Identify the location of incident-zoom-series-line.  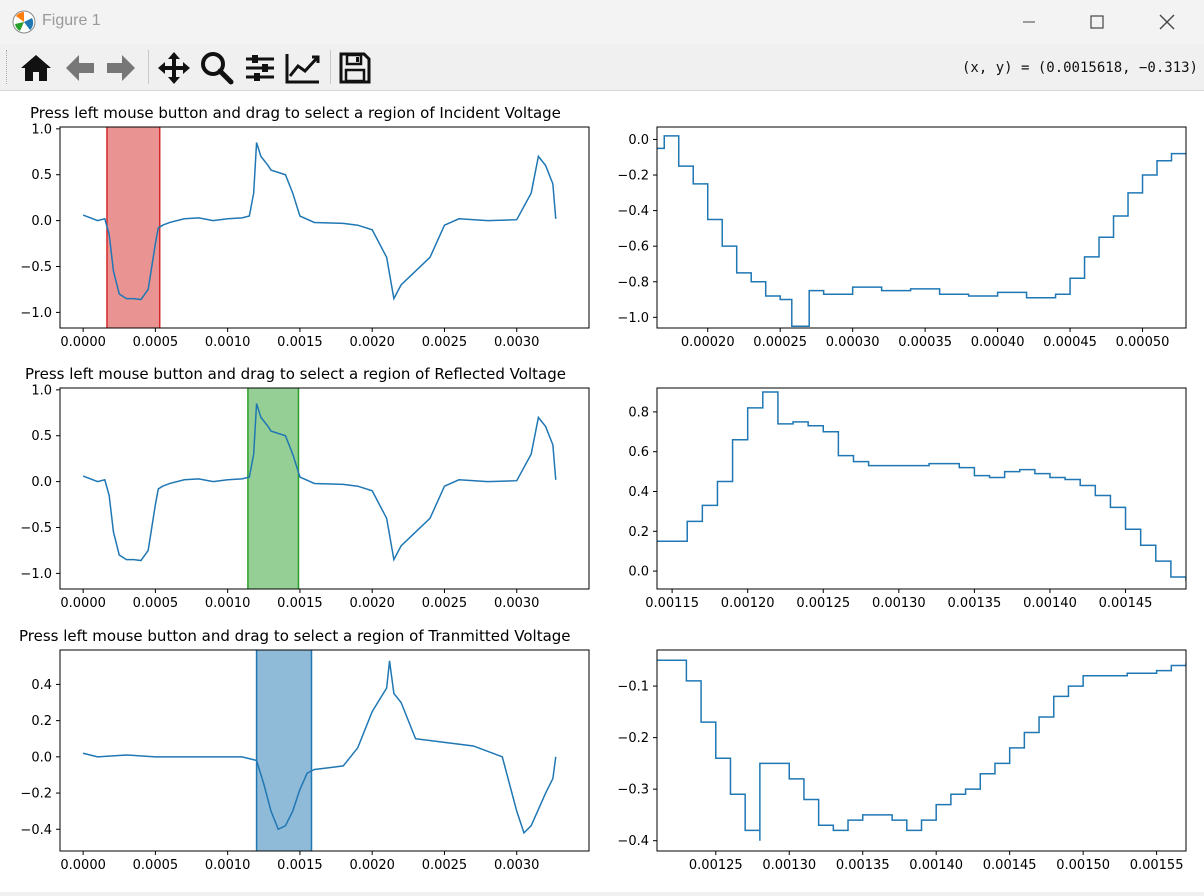
(921, 231).